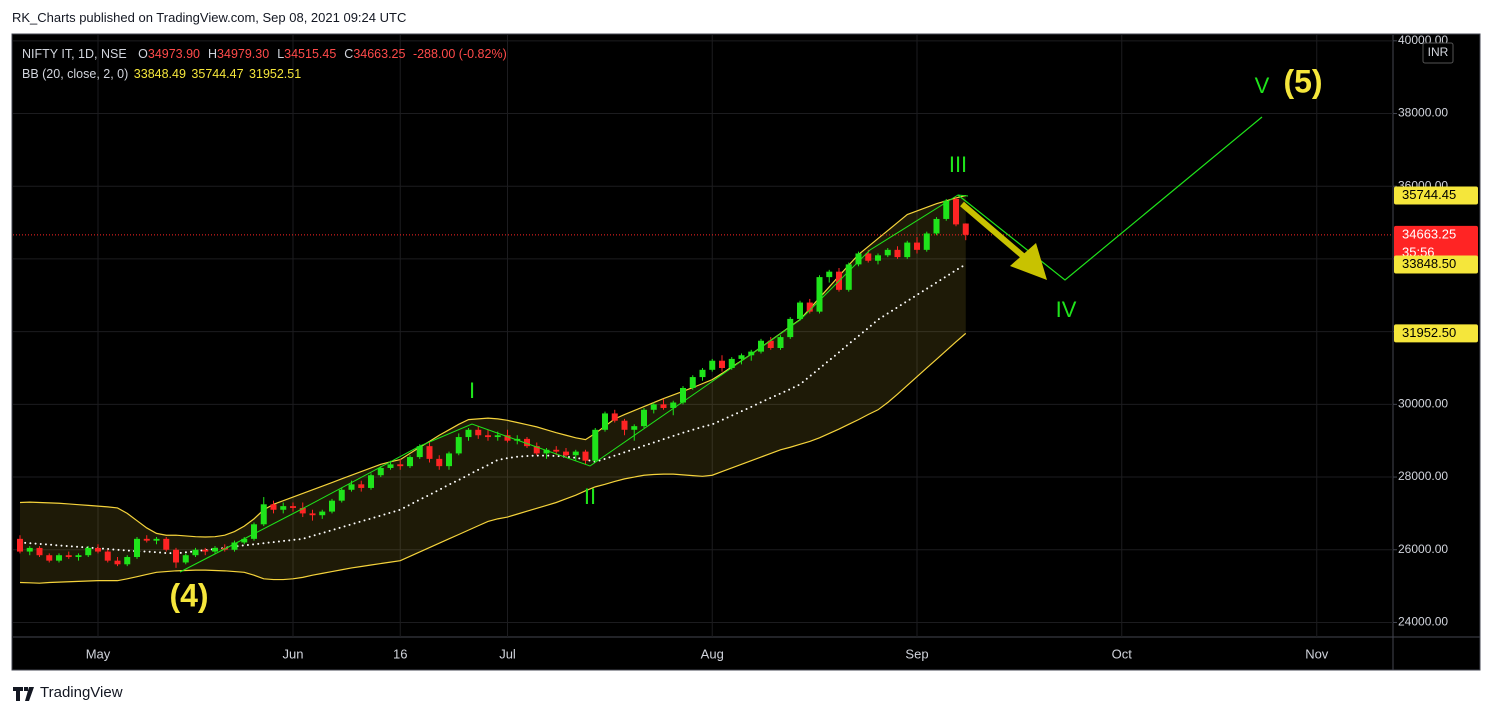 The image size is (1493, 715). I want to click on y-tick-label: 28000.00, so click(1423, 476).